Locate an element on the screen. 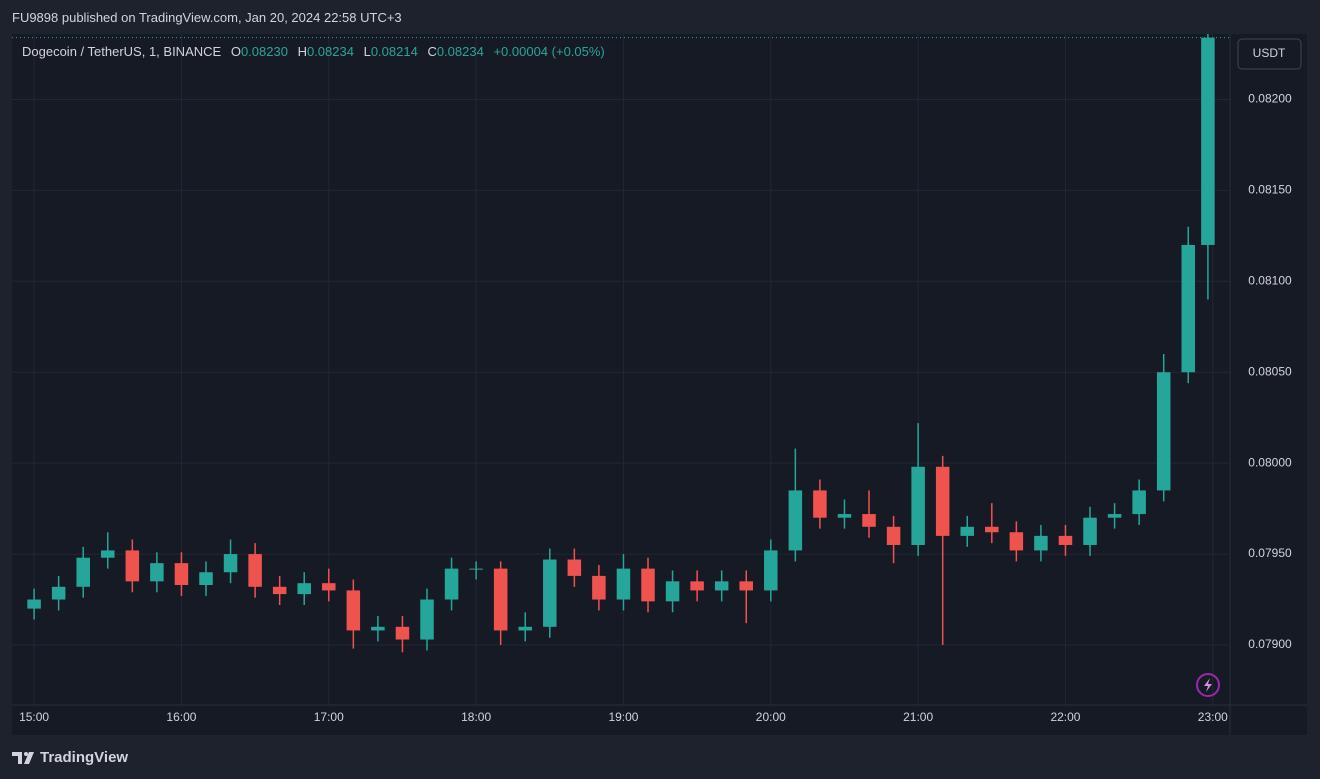 The image size is (1320, 779). x-tick-label: 23:00 is located at coordinates (1213, 717).